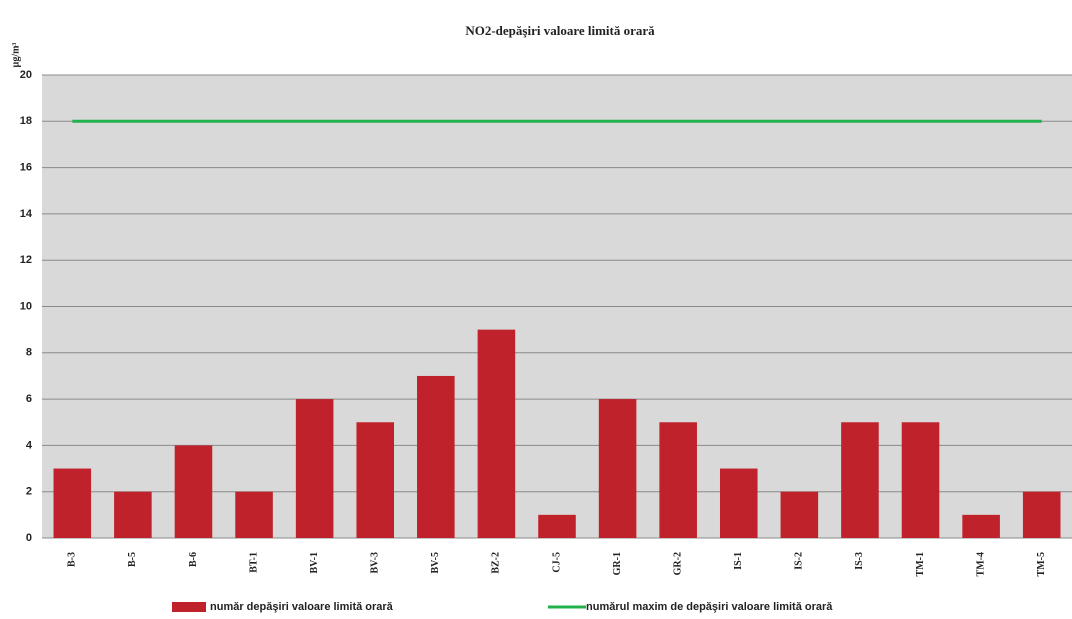  Describe the element at coordinates (26, 260) in the screenshot. I see `y-tick-label: 12` at that location.